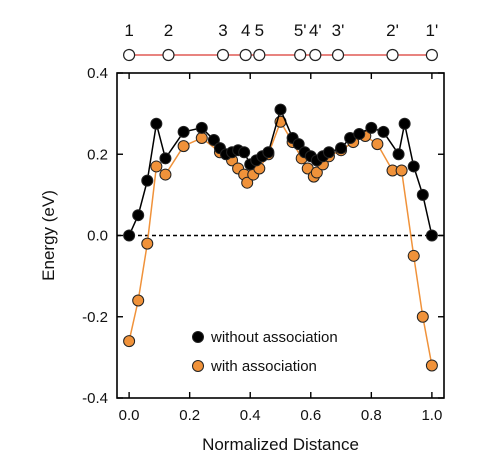  I want to click on y-axis-label: Energy (eV), so click(48, 235).